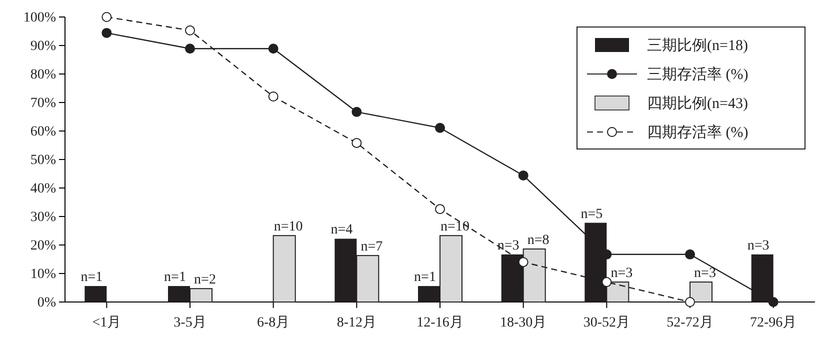  I want to click on x-tick-label: 18-30月, so click(523, 322).